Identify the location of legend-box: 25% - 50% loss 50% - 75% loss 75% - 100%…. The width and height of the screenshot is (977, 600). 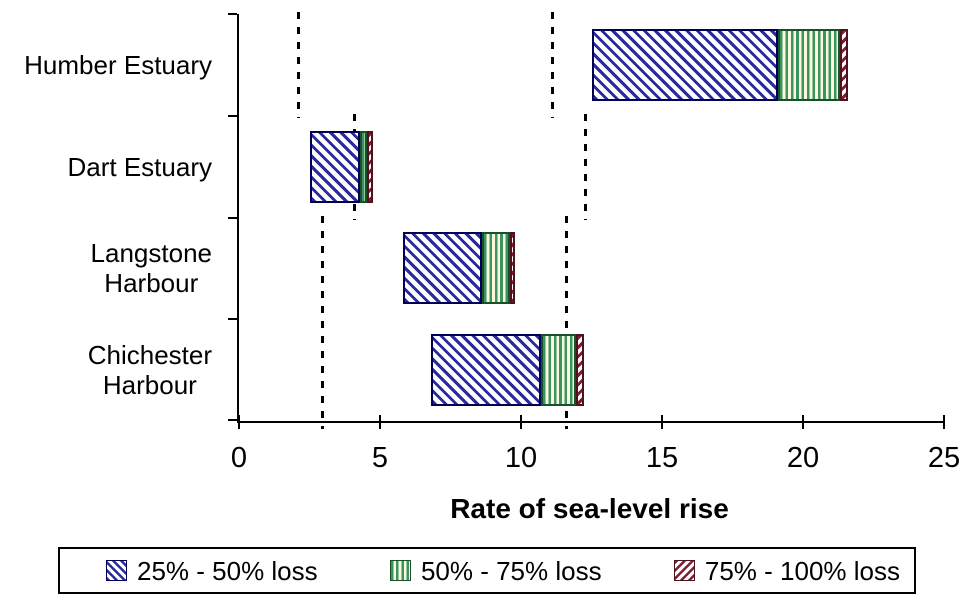
(487, 570).